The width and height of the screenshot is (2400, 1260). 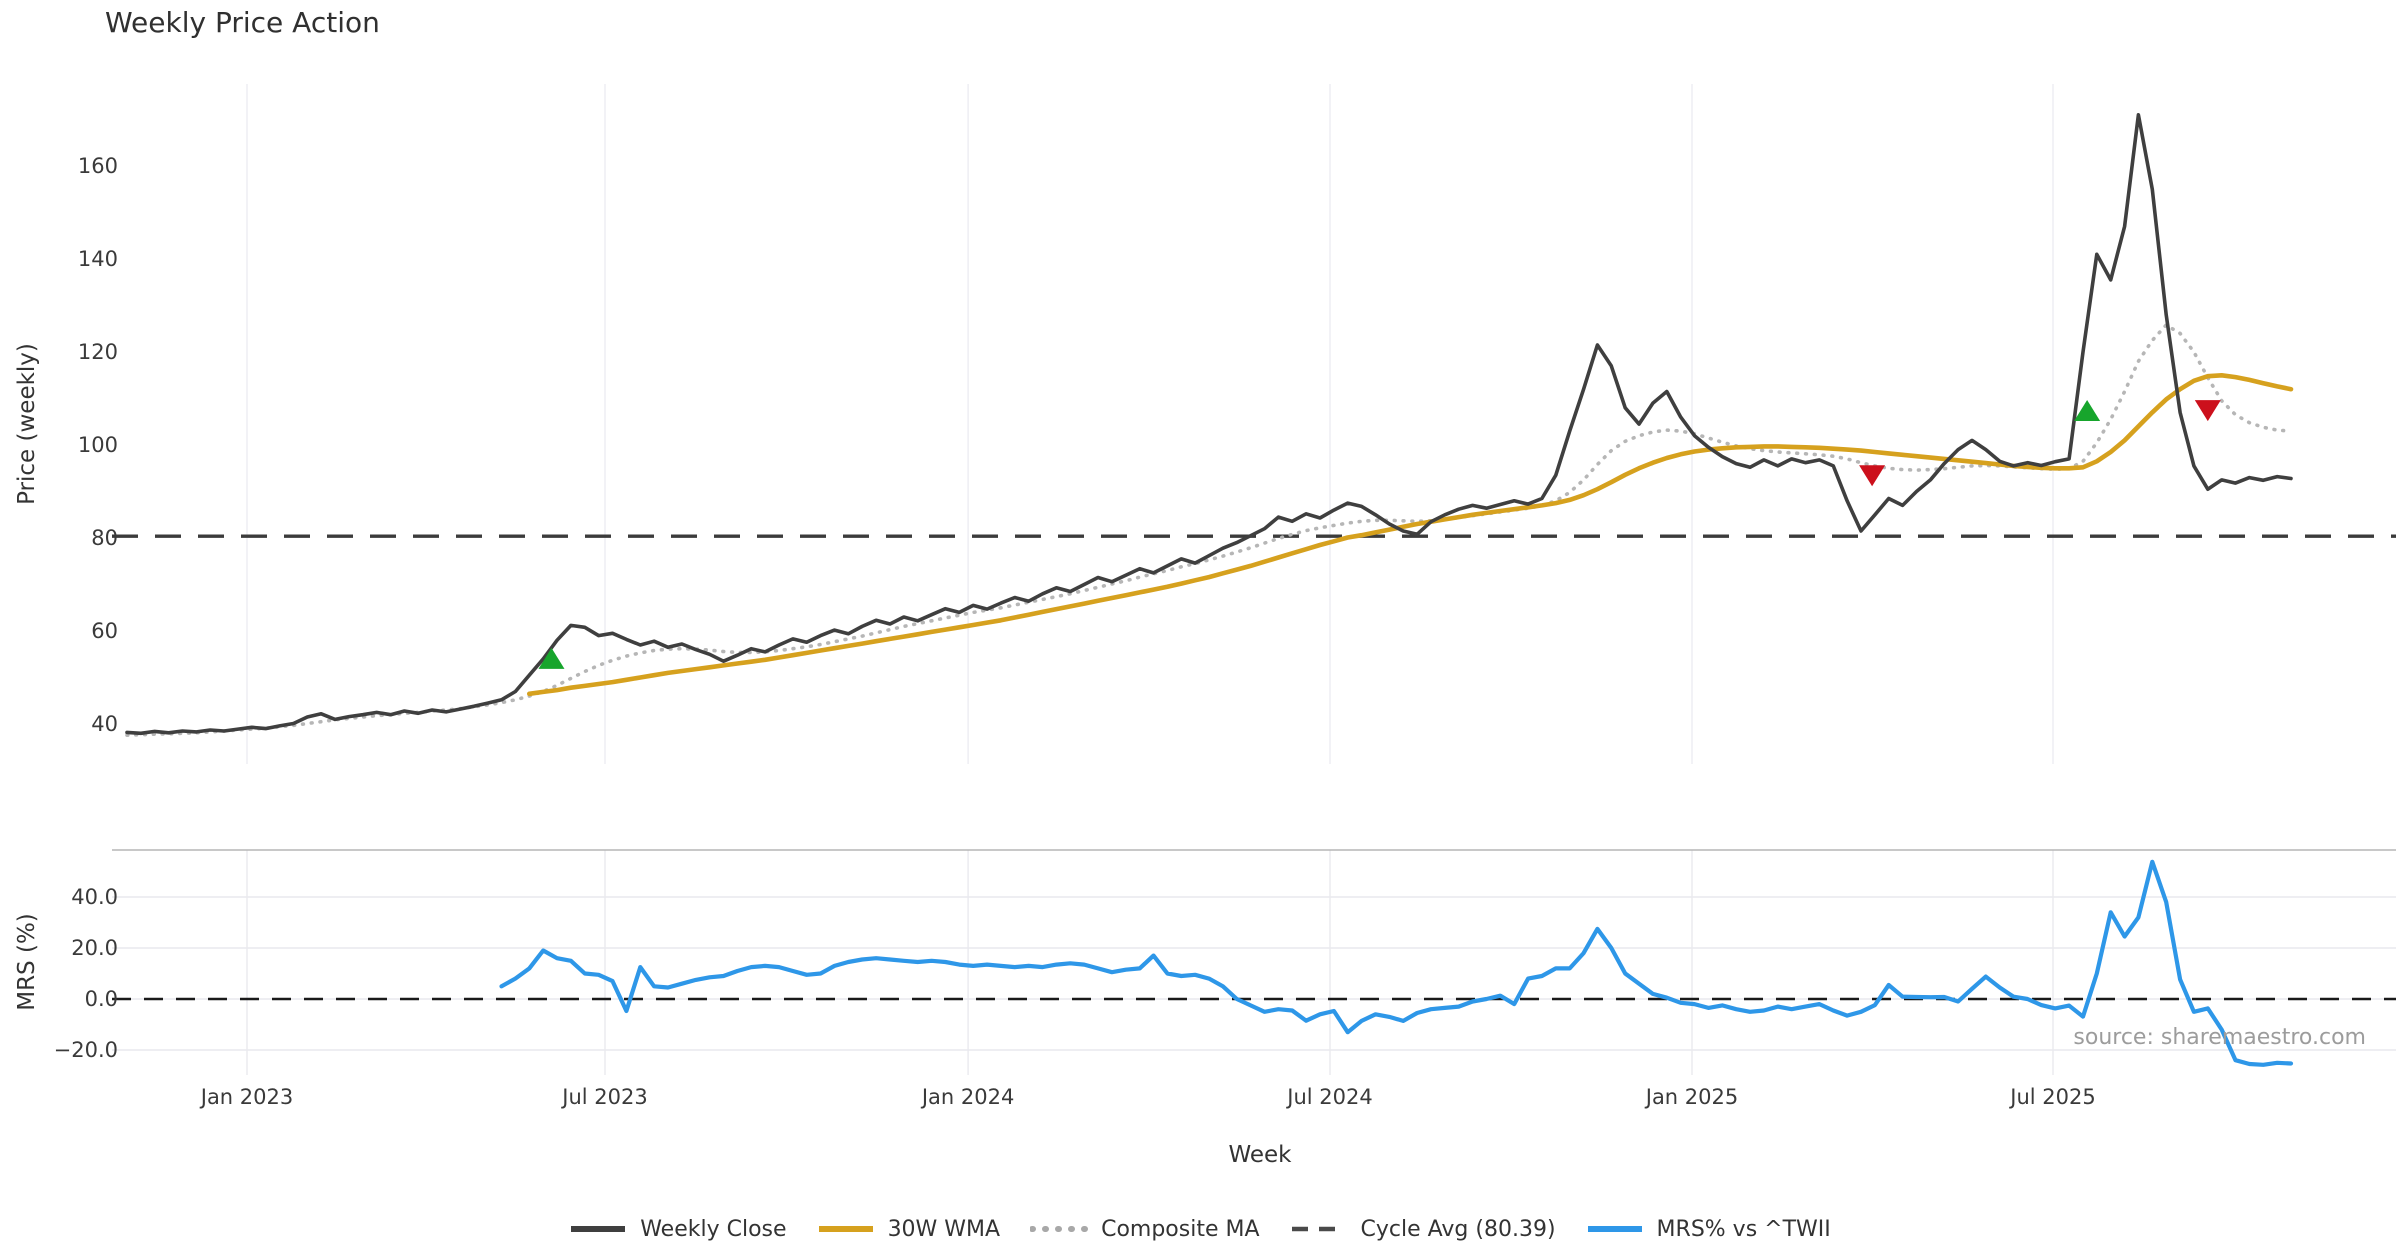 I want to click on legend-item-3: Cycle Avg (80.39), so click(x=1423, y=1229).